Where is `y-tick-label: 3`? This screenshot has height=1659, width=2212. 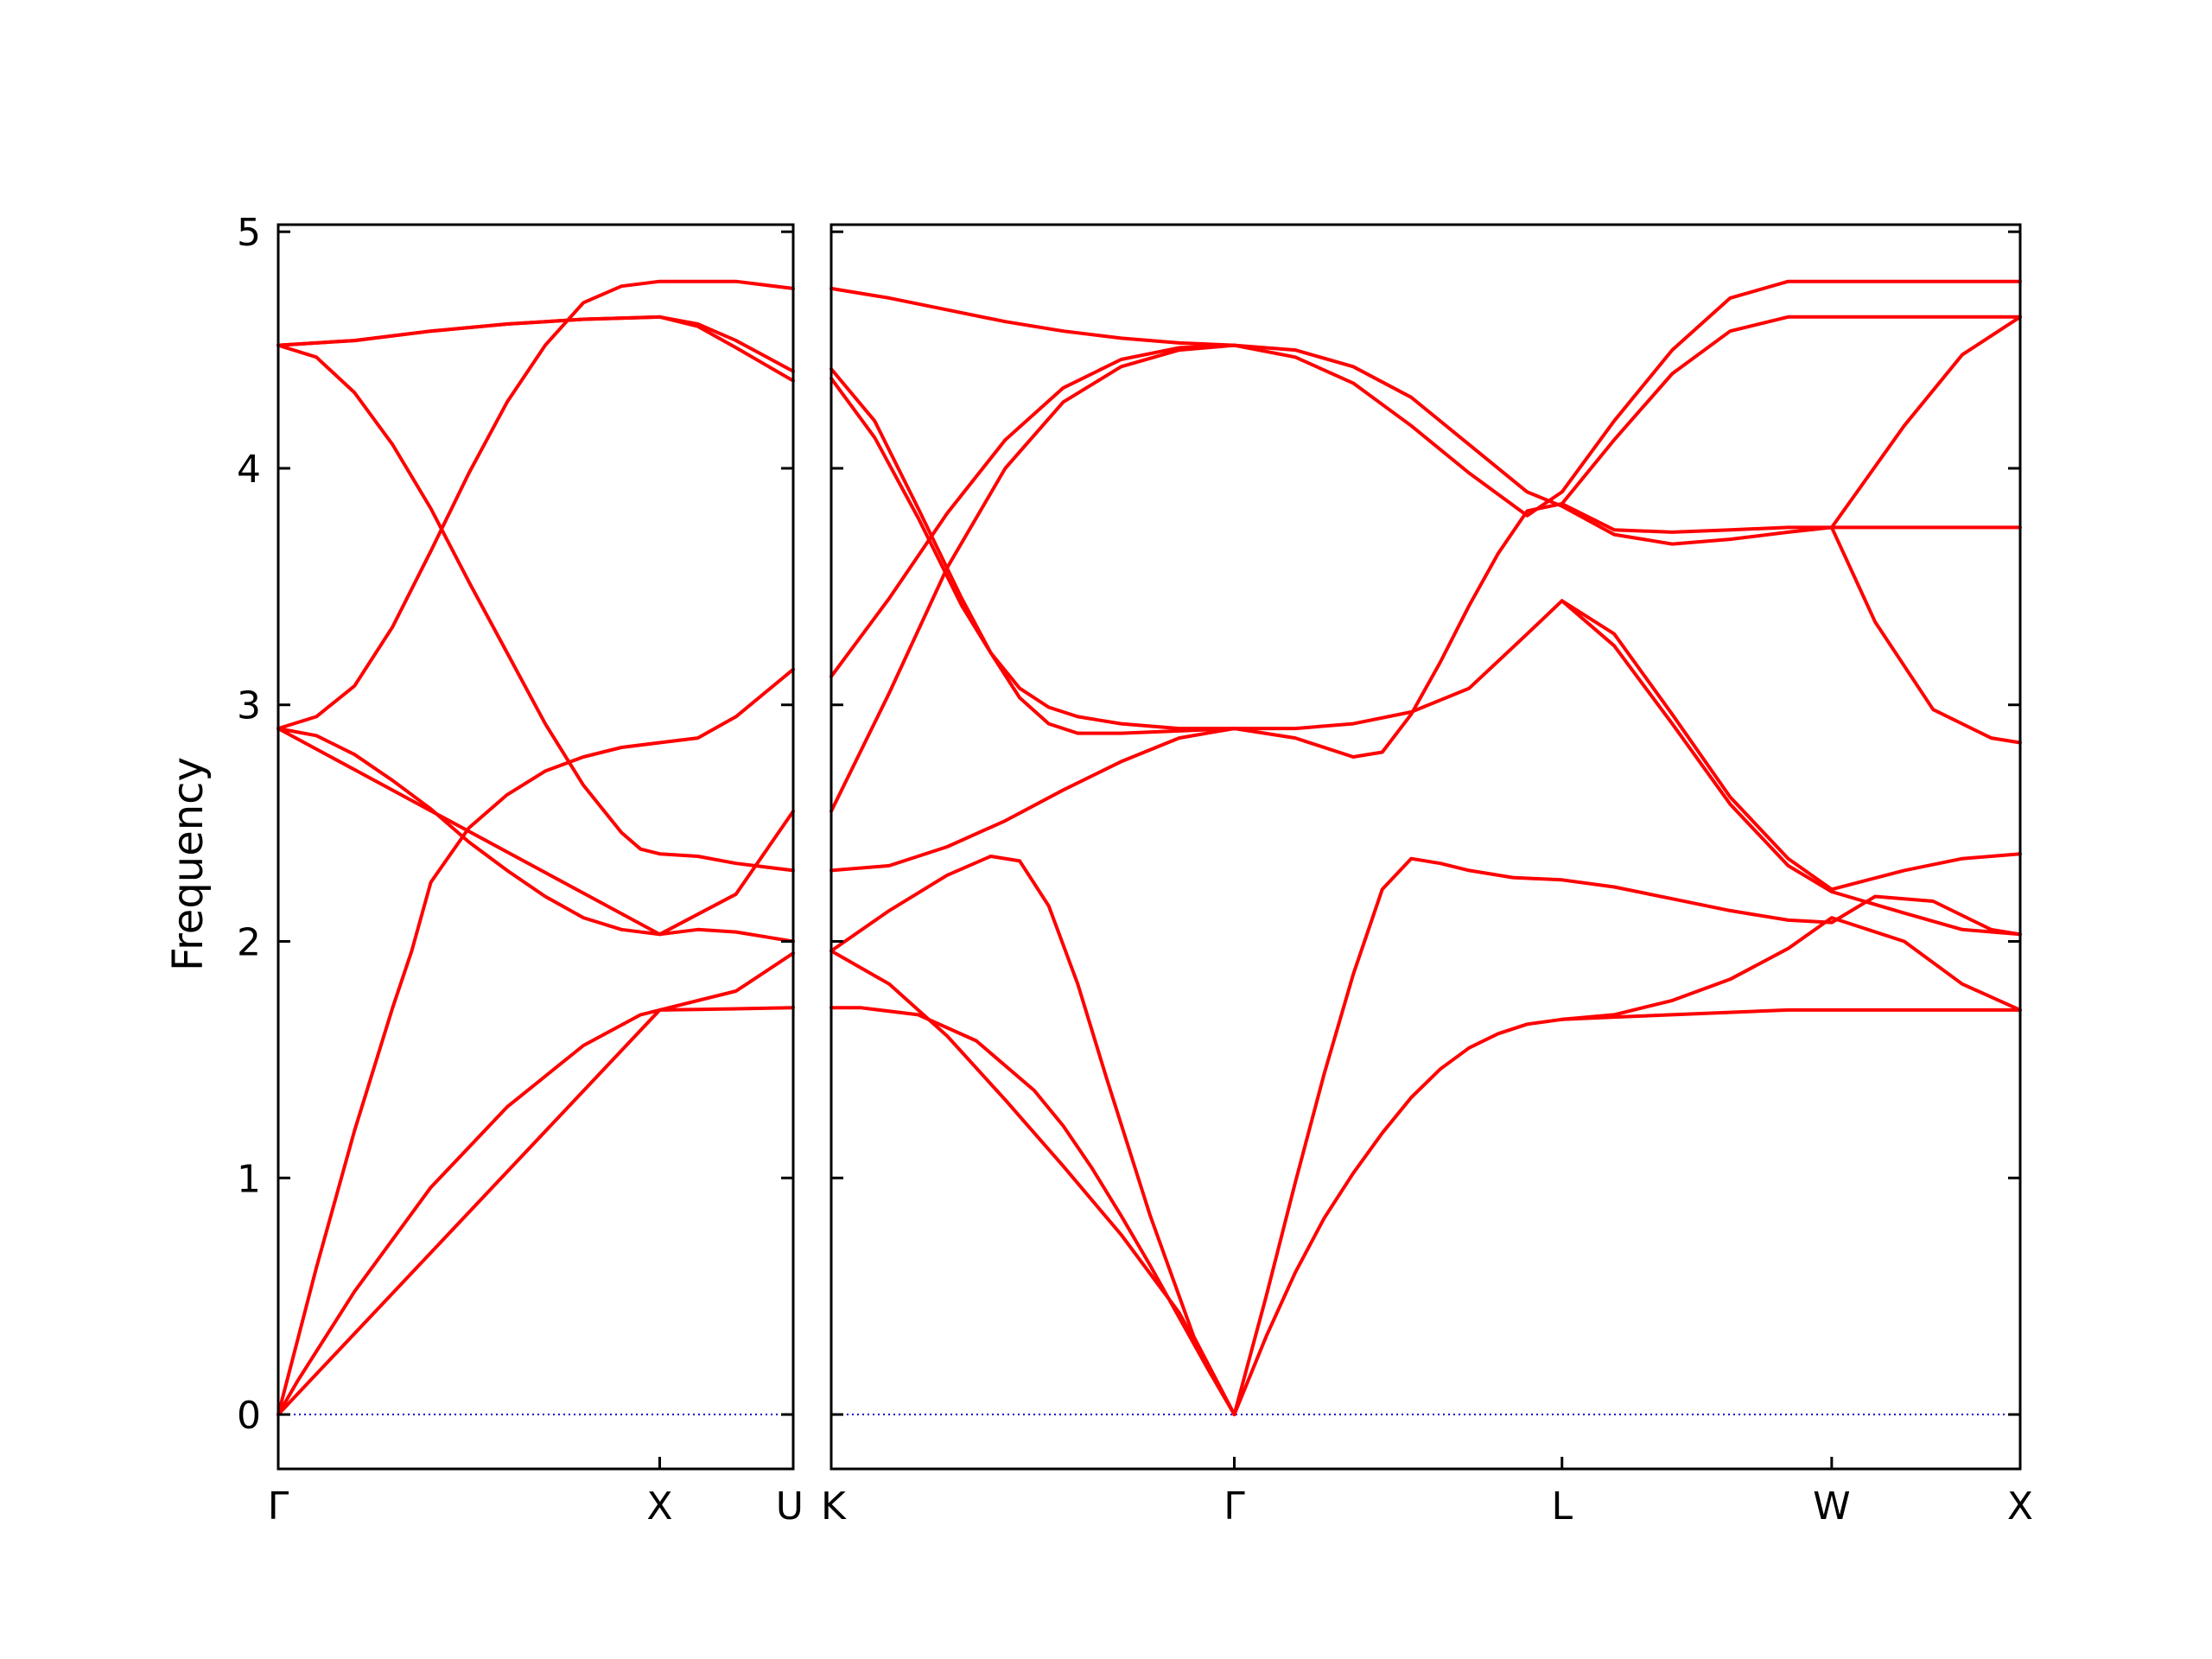
y-tick-label: 3 is located at coordinates (249, 706).